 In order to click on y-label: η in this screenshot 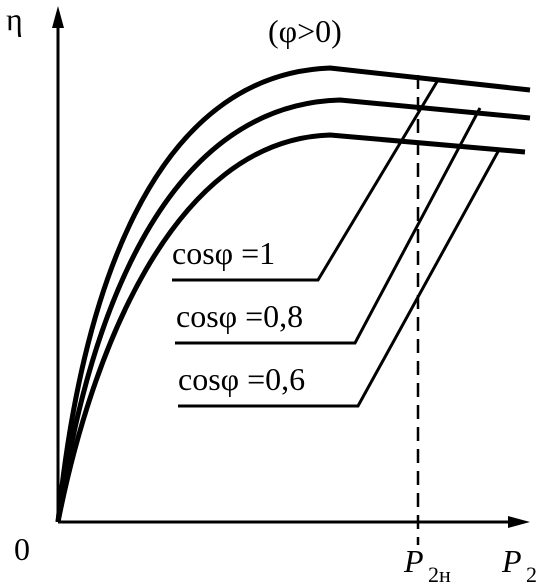, I will do `click(14, 19)`.